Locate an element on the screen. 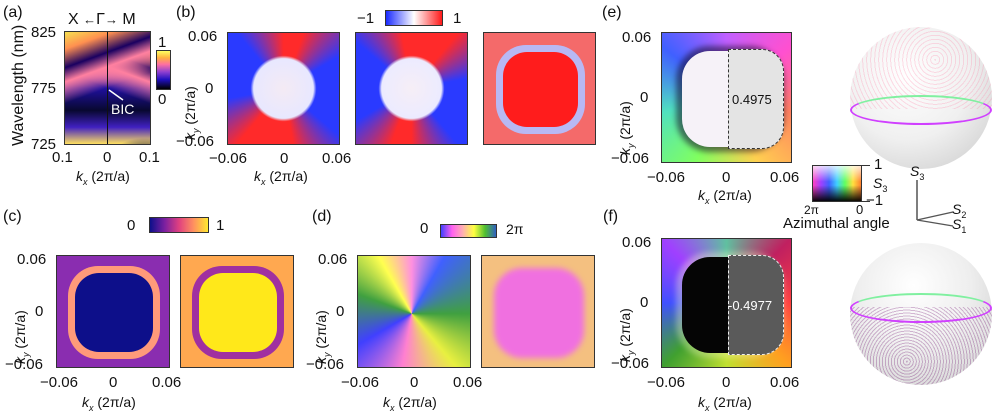 The width and height of the screenshot is (1004, 414). c-colorbar-min: 0 is located at coordinates (131, 225).